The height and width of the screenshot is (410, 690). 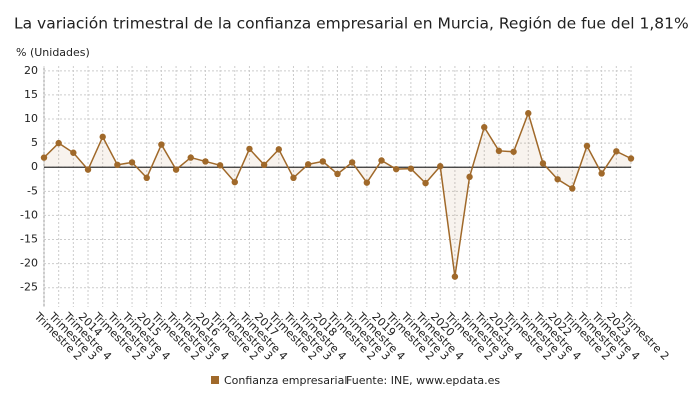 I want to click on y-tick-label: -20, so click(x=29, y=263).